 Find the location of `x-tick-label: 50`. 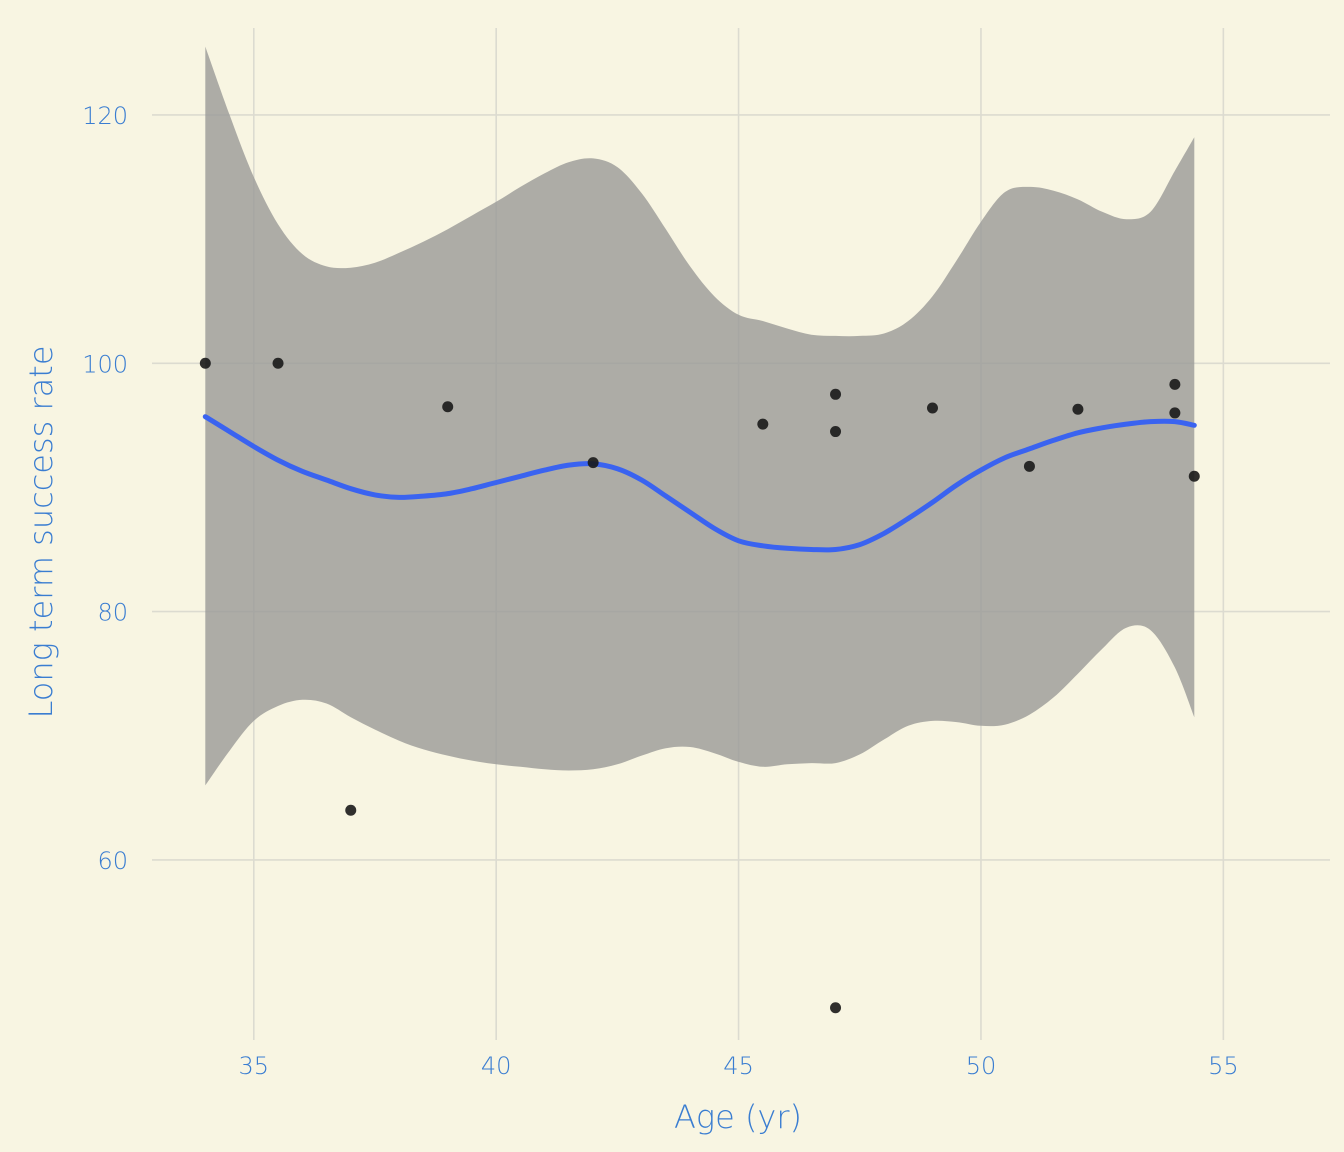

x-tick-label: 50 is located at coordinates (981, 1066).